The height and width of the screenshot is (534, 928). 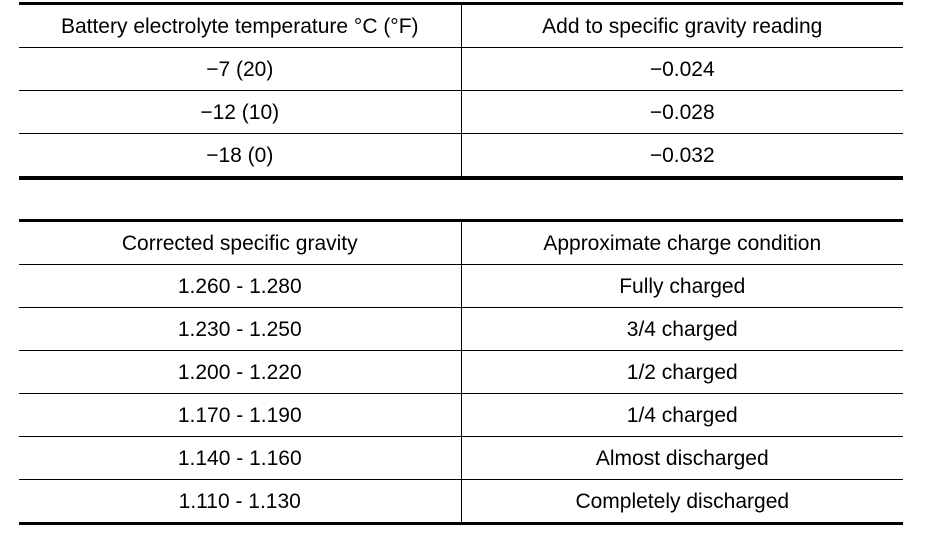 I want to click on table-row: 1.230 - 1.250 3/4 charged, so click(x=461, y=329).